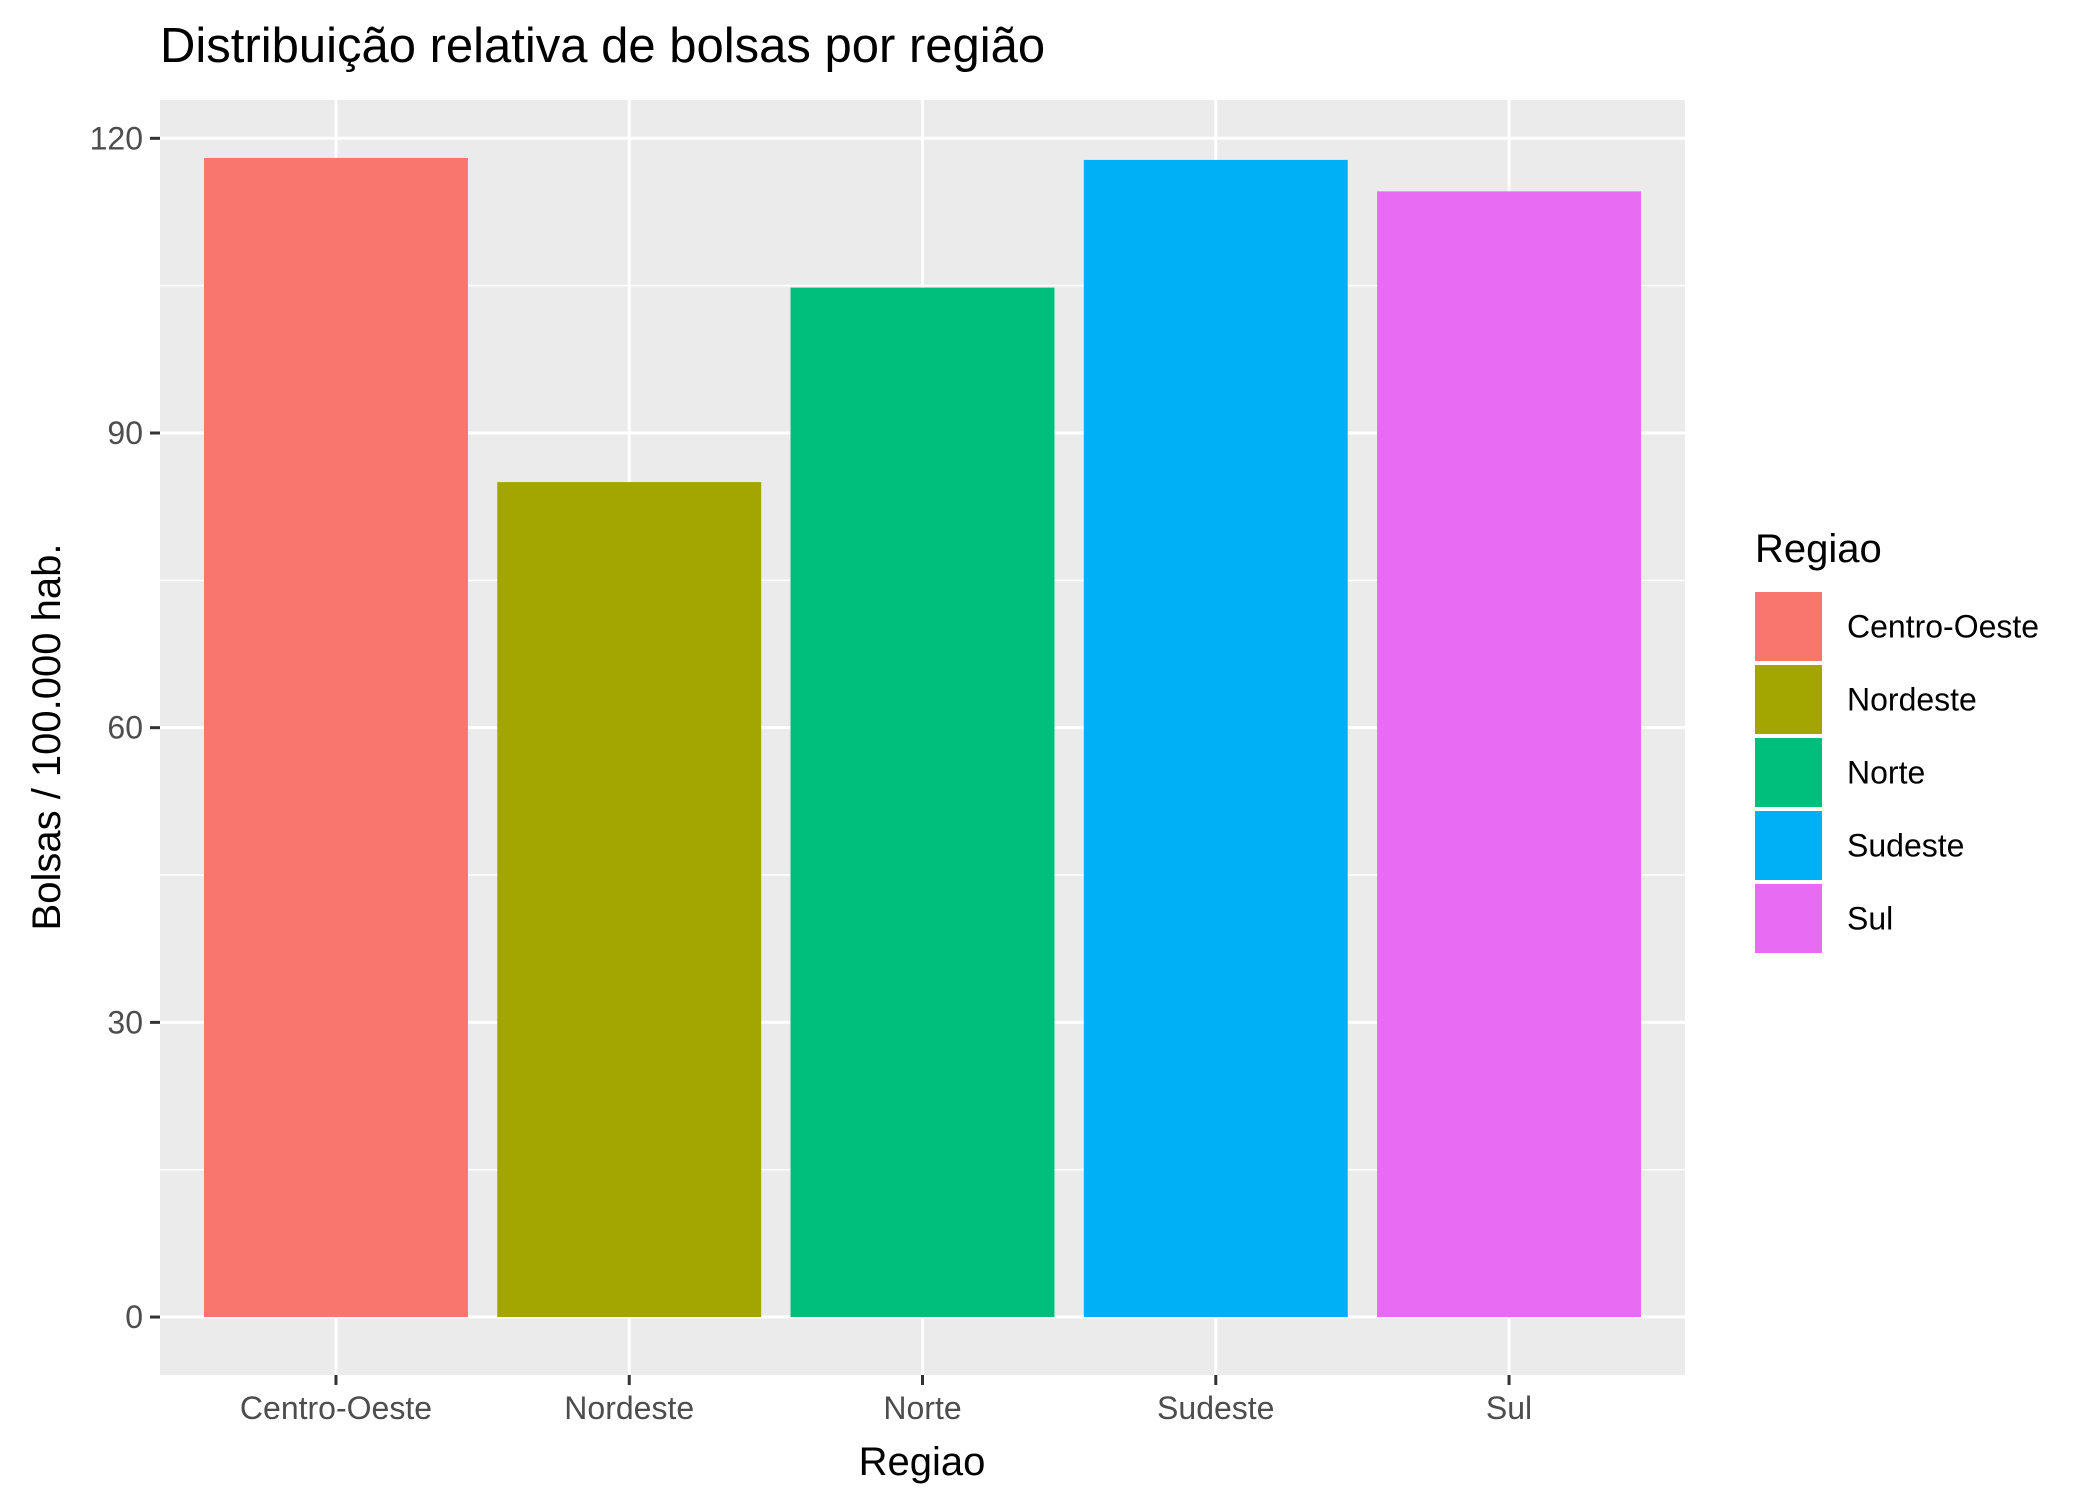 The width and height of the screenshot is (2100, 1499). Describe the element at coordinates (134, 1317) in the screenshot. I see `y-tick-label: 0` at that location.